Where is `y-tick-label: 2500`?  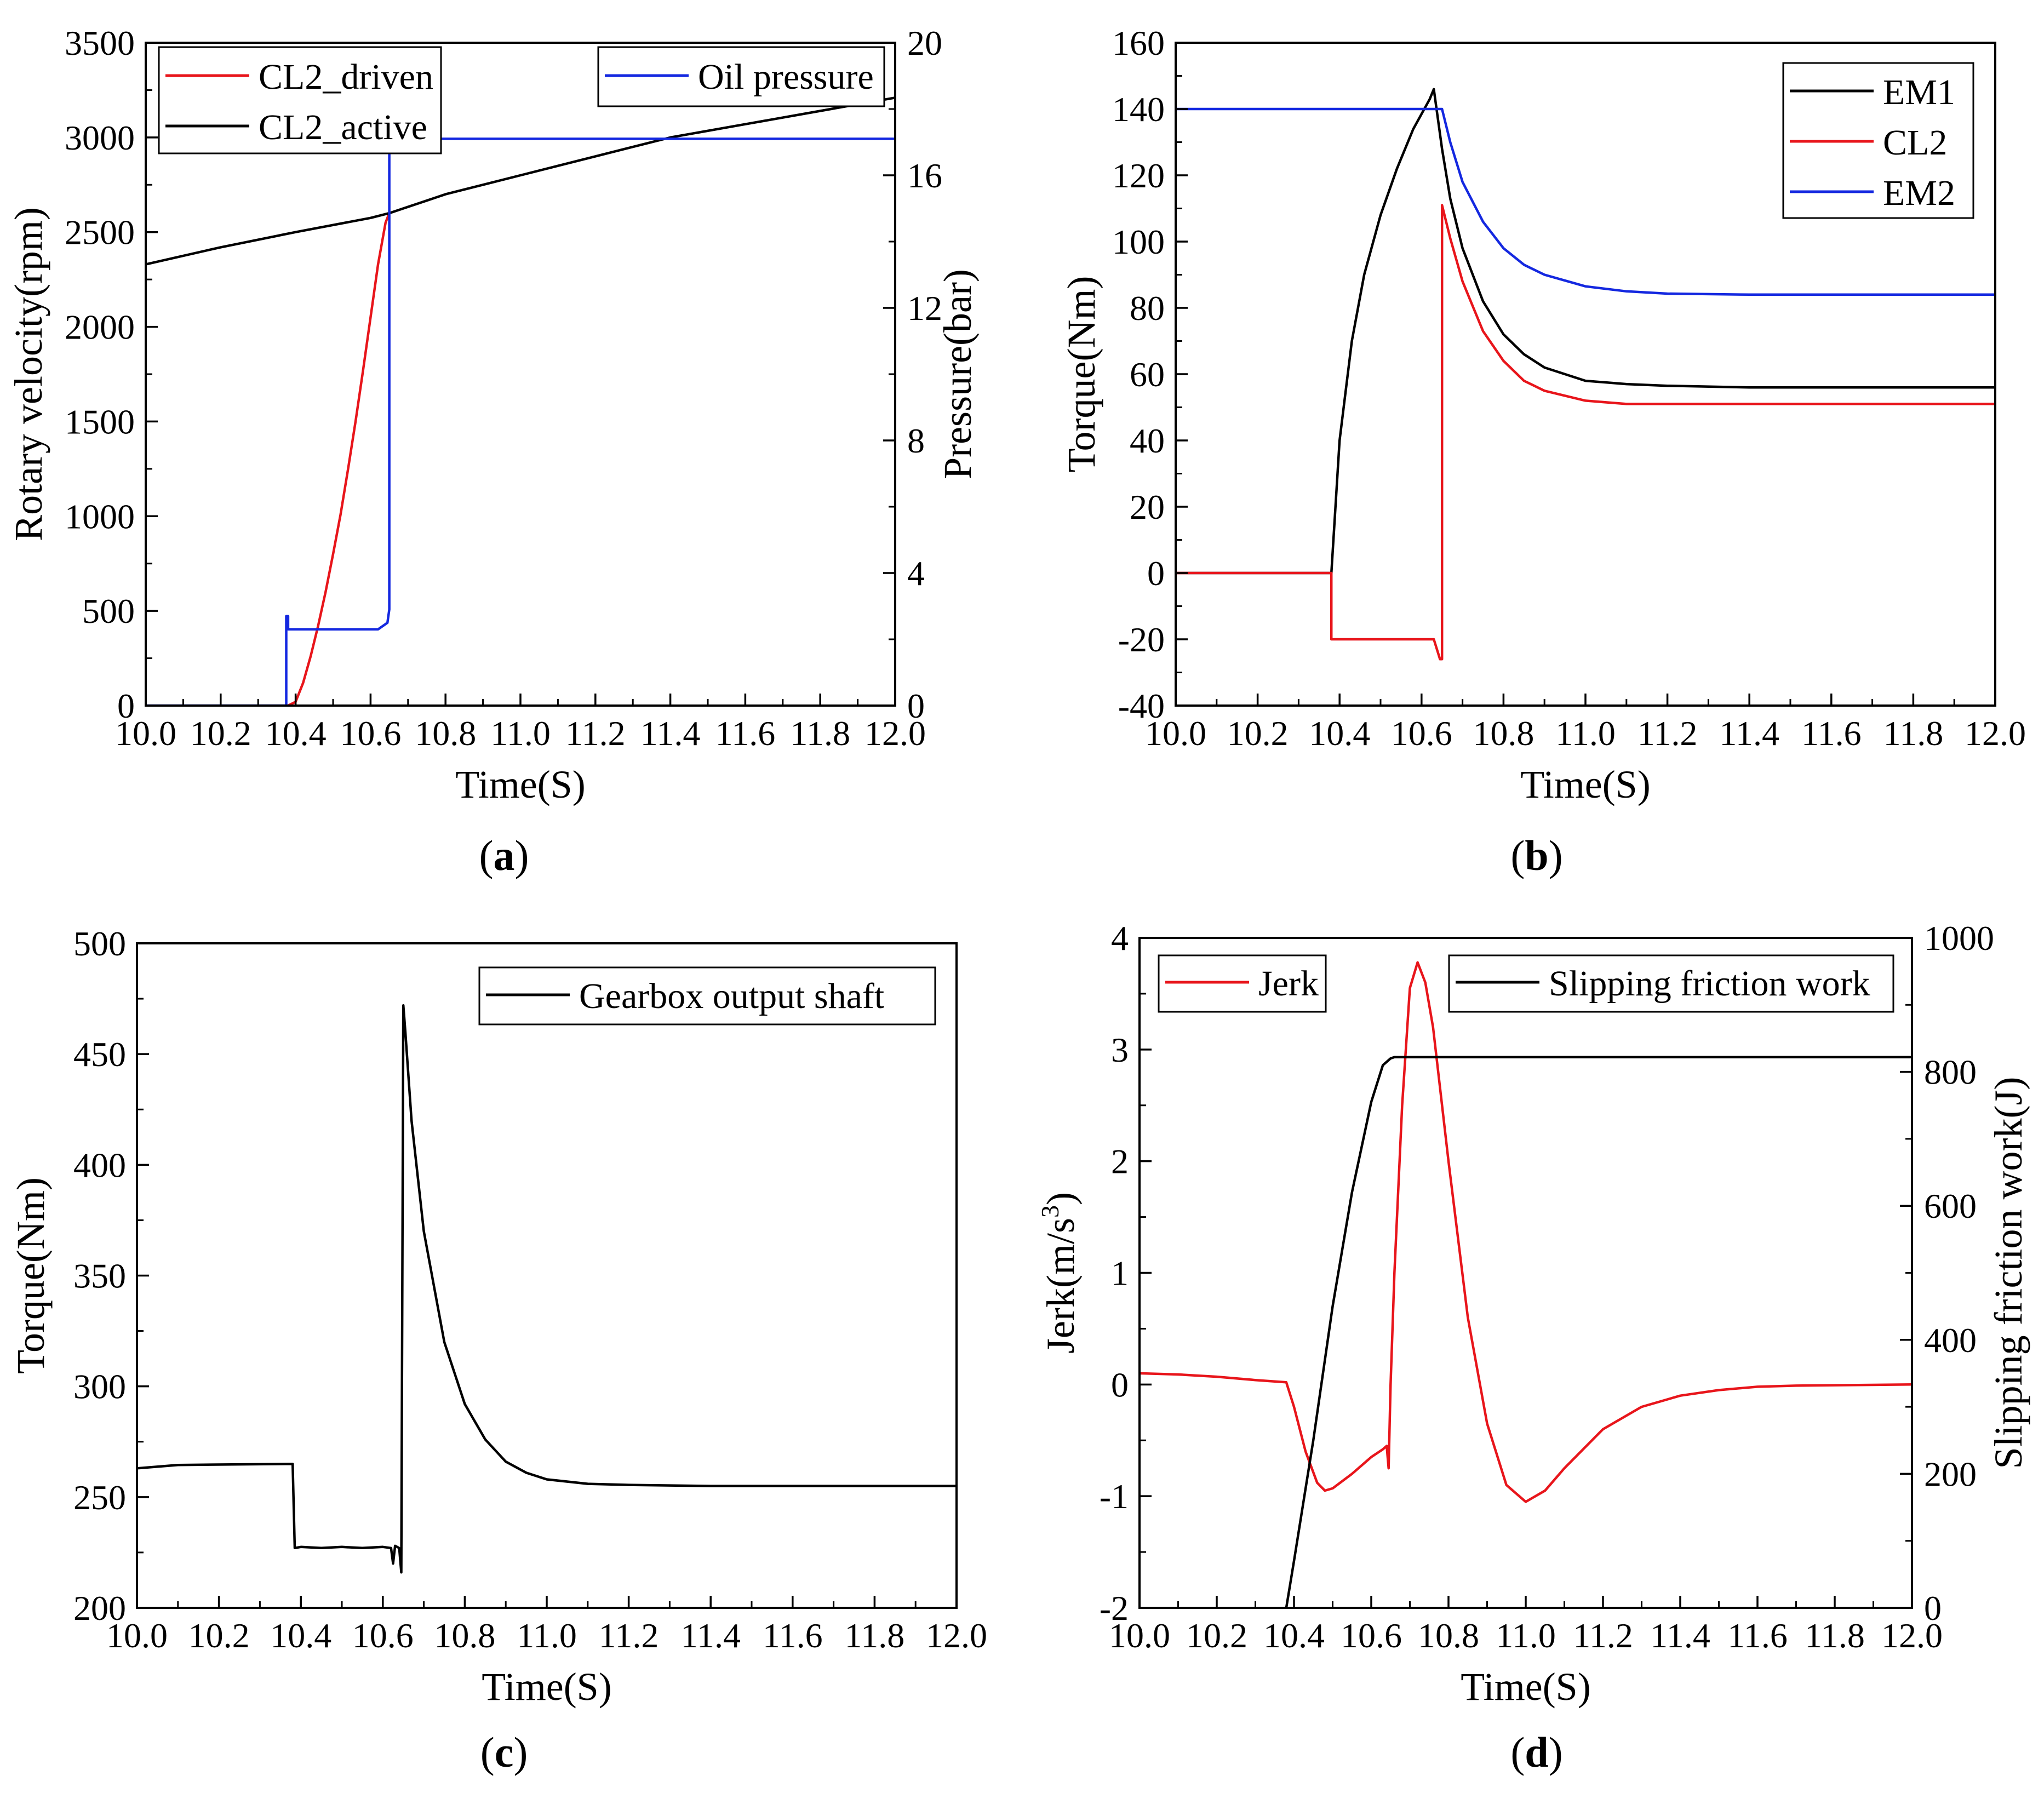
y-tick-label: 2500 is located at coordinates (100, 232).